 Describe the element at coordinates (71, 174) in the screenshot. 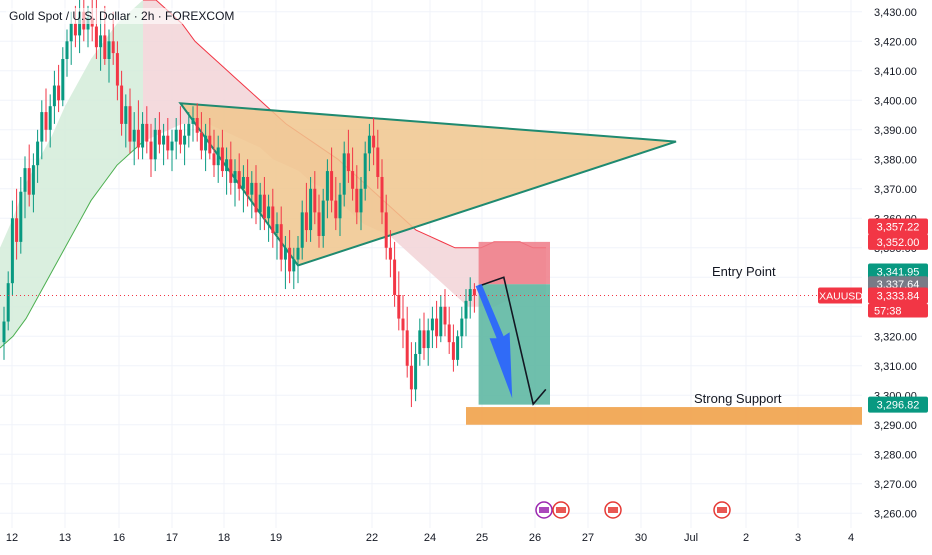

I see `cloud-bull` at that location.